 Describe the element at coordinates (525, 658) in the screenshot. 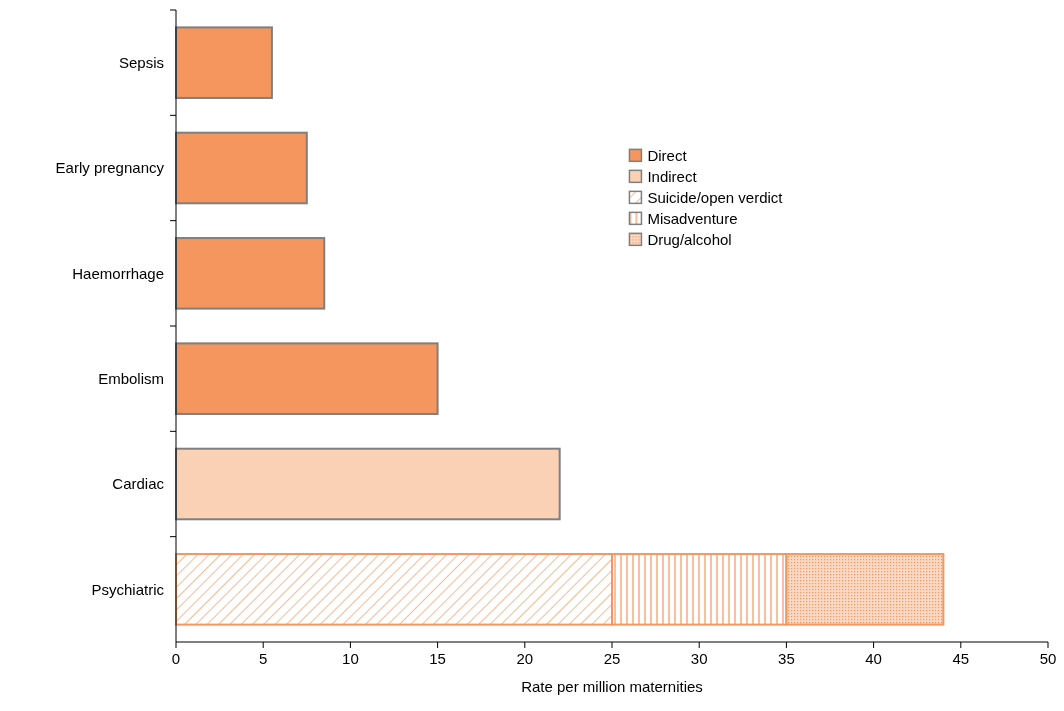

I see `x-tick-label: 20` at that location.